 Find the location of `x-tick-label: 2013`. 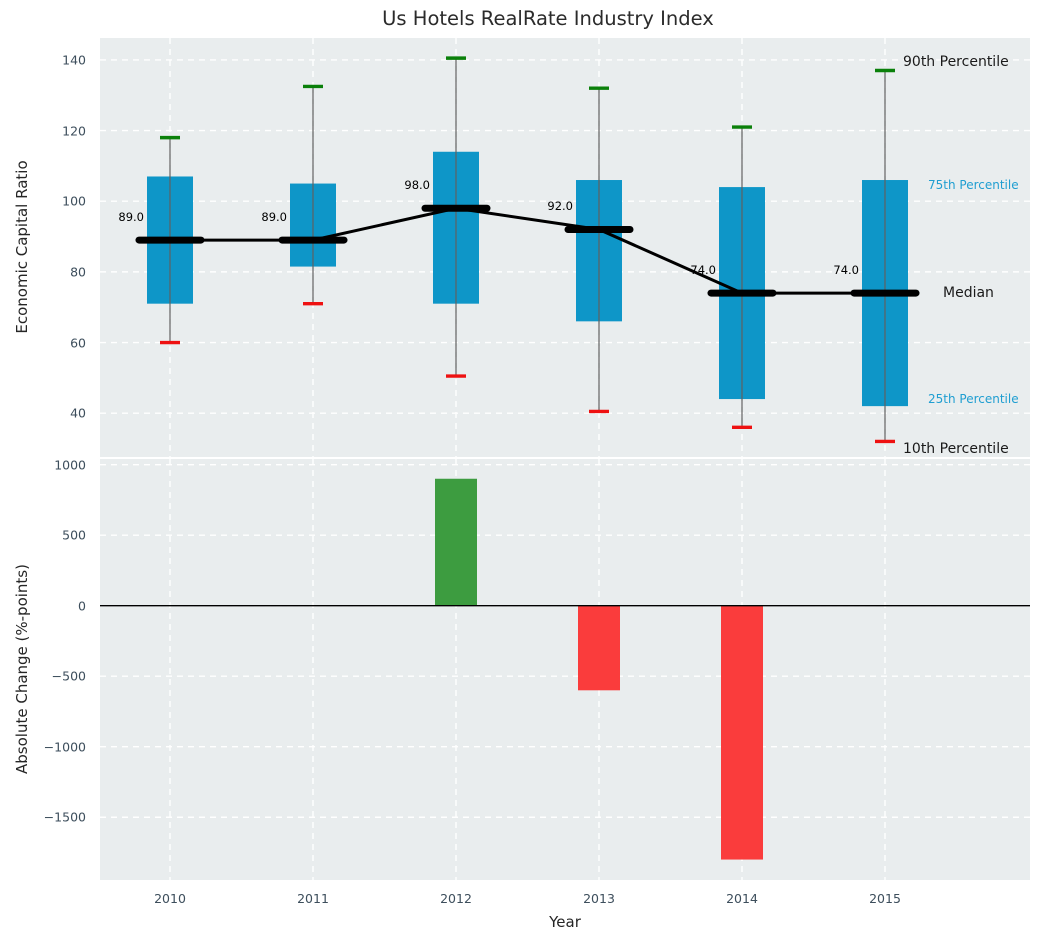

x-tick-label: 2013 is located at coordinates (599, 898).